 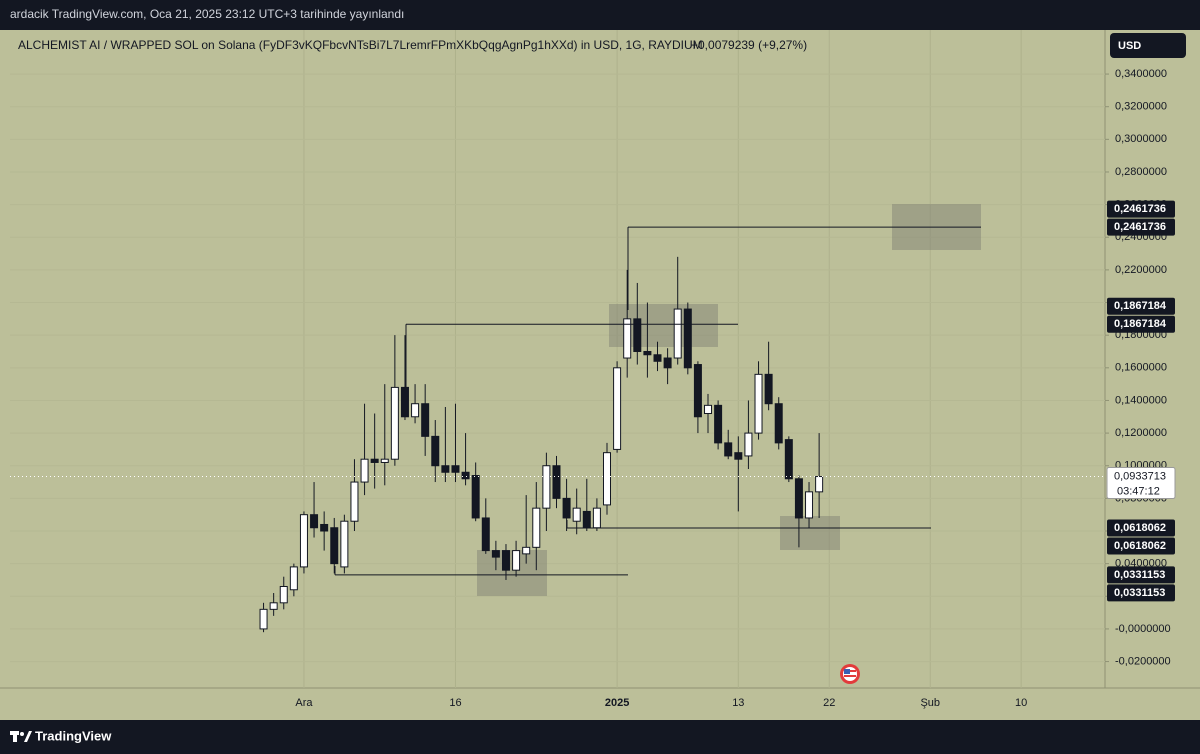 What do you see at coordinates (1021, 703) in the screenshot?
I see `x-tick-label: 10` at bounding box center [1021, 703].